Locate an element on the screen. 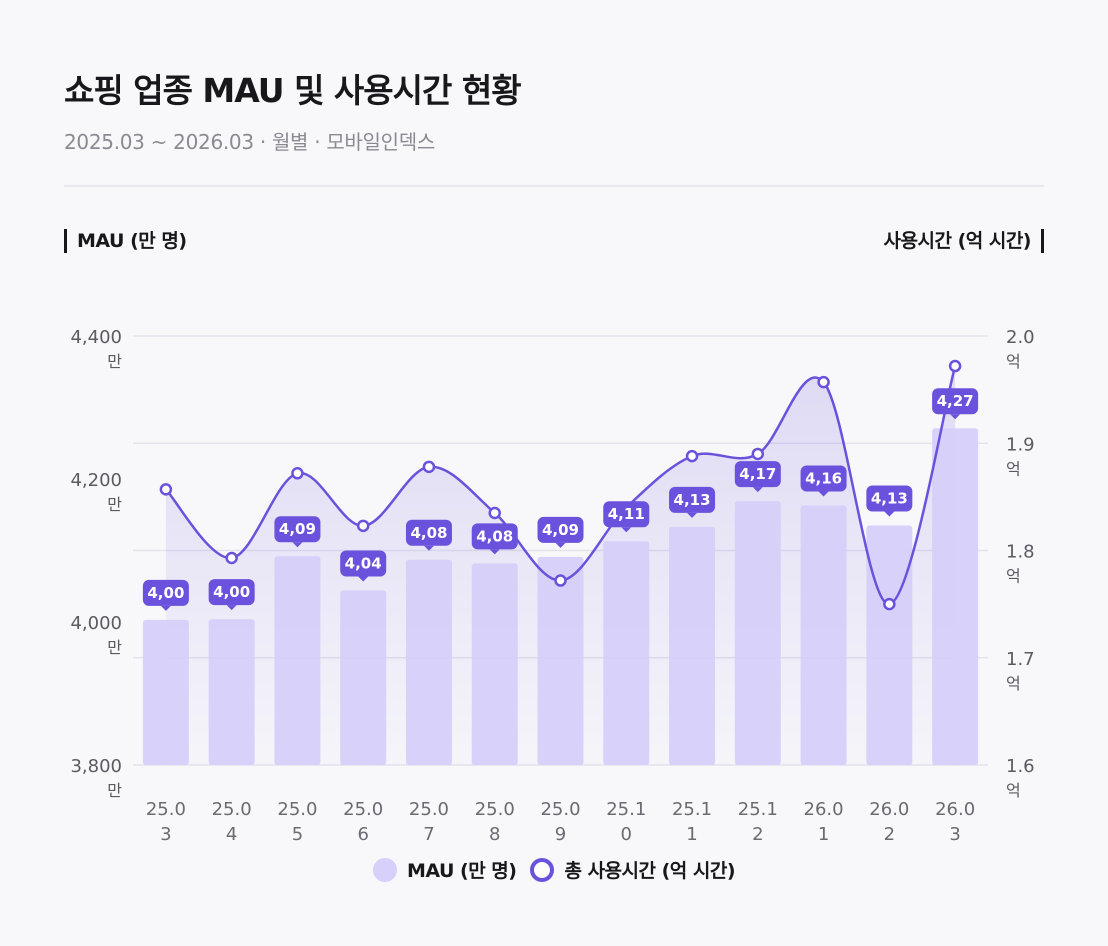 The width and height of the screenshot is (1108, 946). left-tick-label: 3,800 is located at coordinates (96, 766).